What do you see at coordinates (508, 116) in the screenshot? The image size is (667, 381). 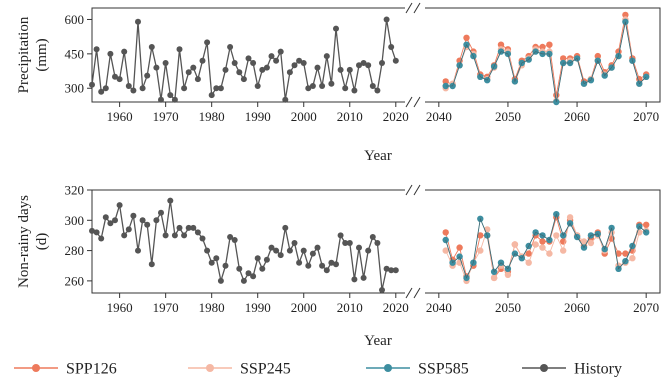 I see `x-tick-label: 2050` at bounding box center [508, 116].